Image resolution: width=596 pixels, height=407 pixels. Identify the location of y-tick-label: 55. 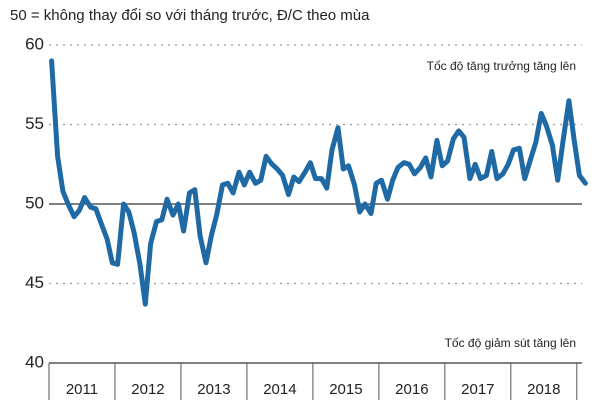
(34, 123).